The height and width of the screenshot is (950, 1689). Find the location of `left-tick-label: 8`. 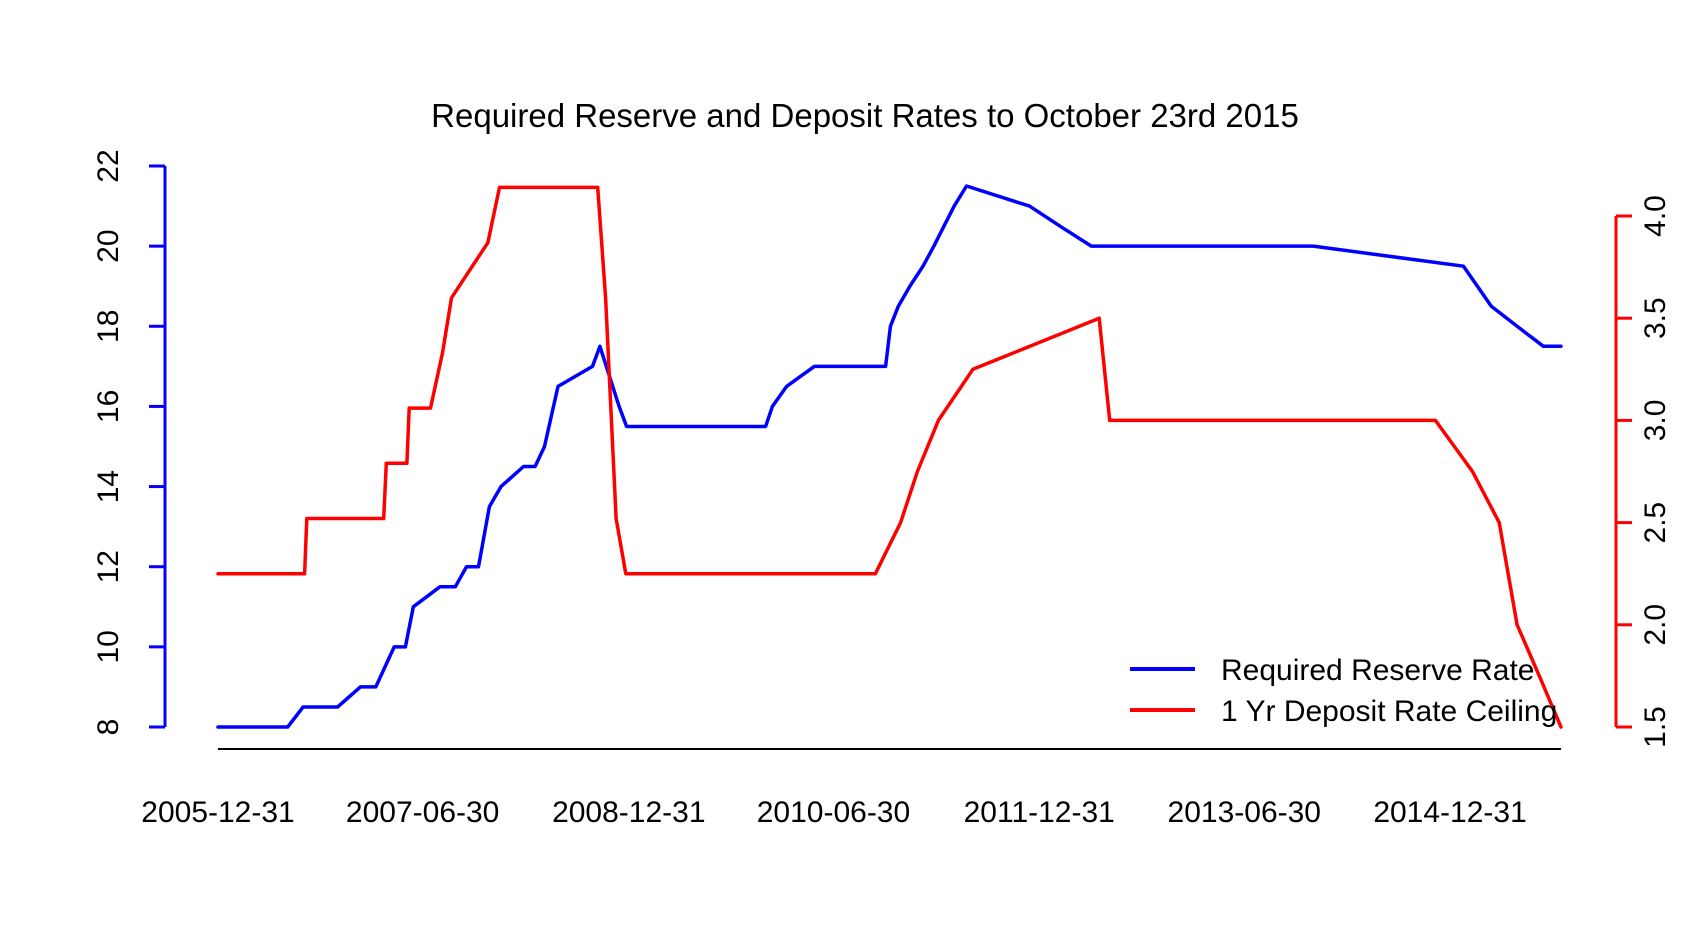

left-tick-label: 8 is located at coordinates (108, 727).